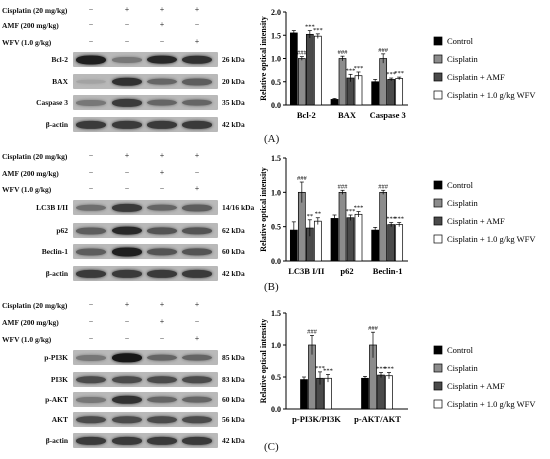 Image resolution: width=550 pixels, height=459 pixels. What do you see at coordinates (271, 287) in the screenshot?
I see `panel-tag: (B)` at bounding box center [271, 287].